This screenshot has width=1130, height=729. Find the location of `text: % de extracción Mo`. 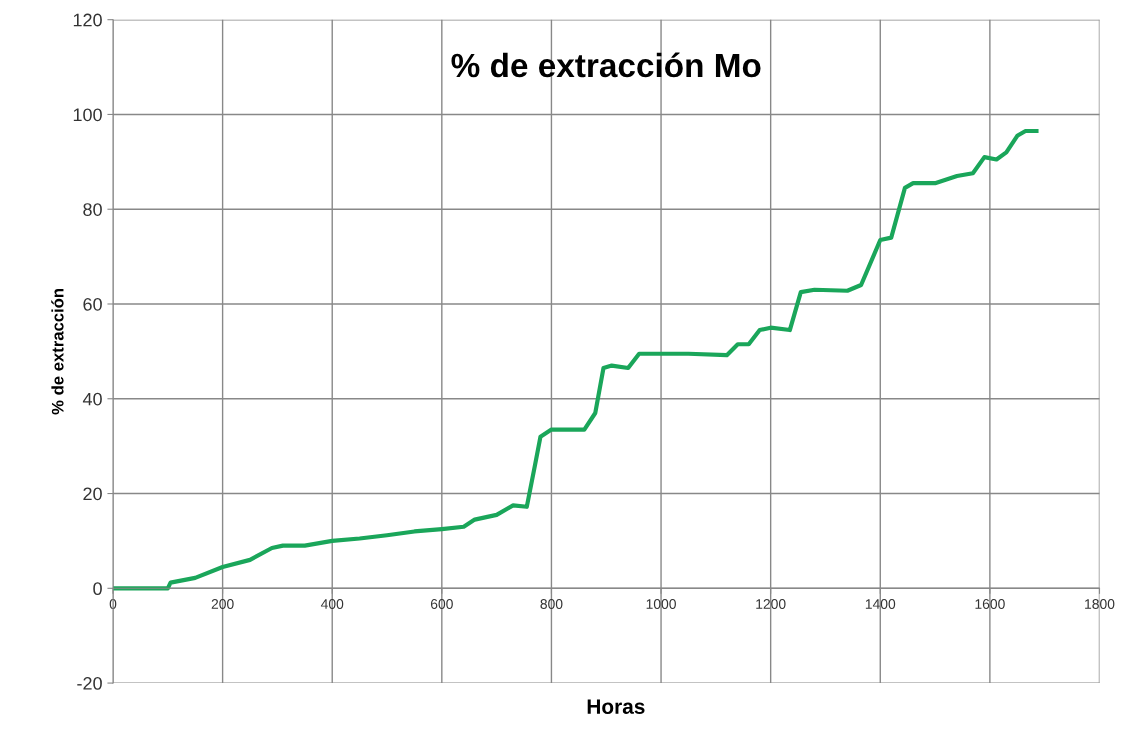

text: % de extracción Mo is located at coordinates (606, 65).